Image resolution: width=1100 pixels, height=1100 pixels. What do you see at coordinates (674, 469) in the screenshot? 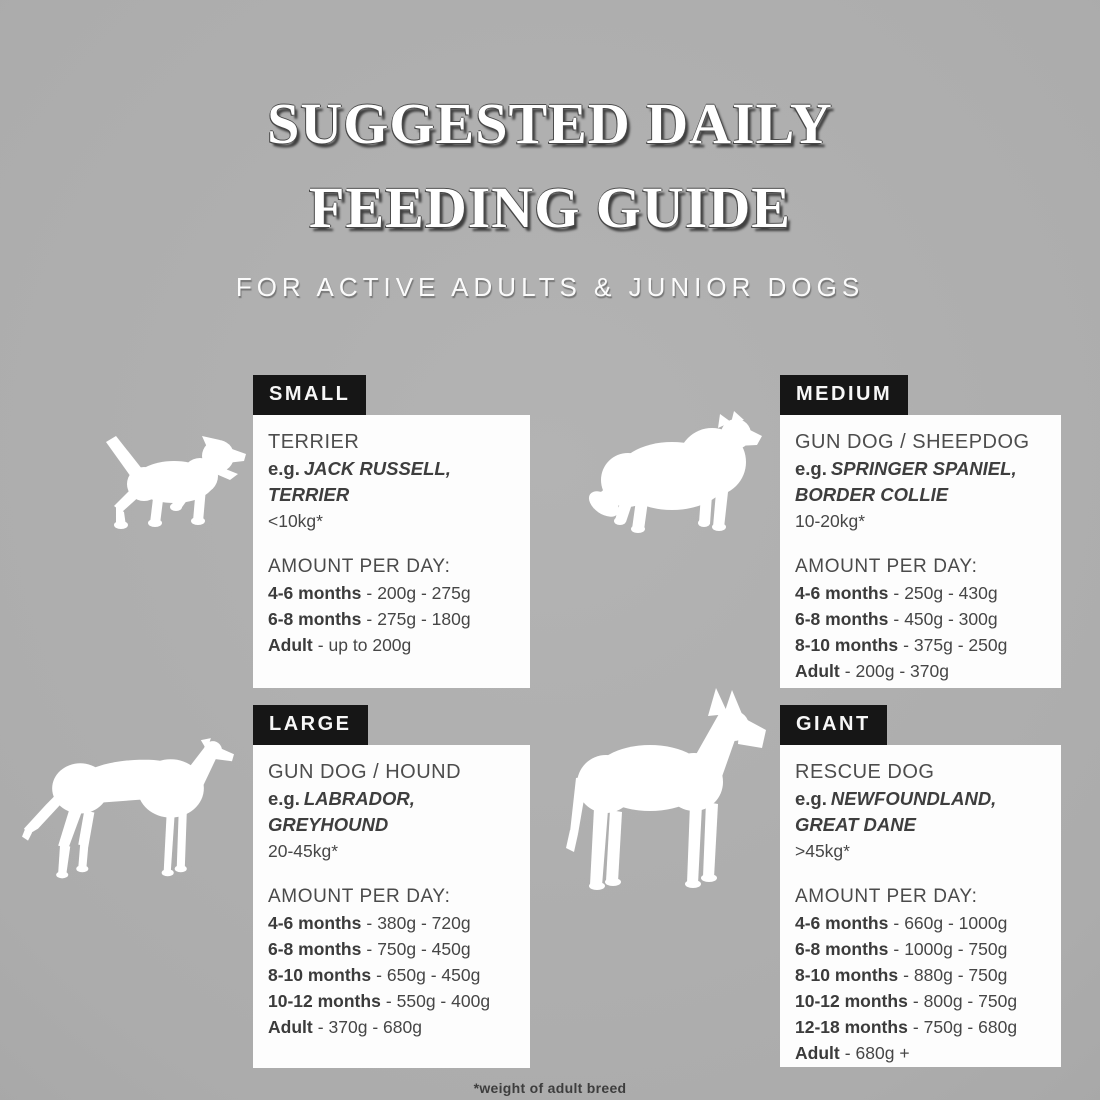
I see `sheepdog-silhouette-icon` at bounding box center [674, 469].